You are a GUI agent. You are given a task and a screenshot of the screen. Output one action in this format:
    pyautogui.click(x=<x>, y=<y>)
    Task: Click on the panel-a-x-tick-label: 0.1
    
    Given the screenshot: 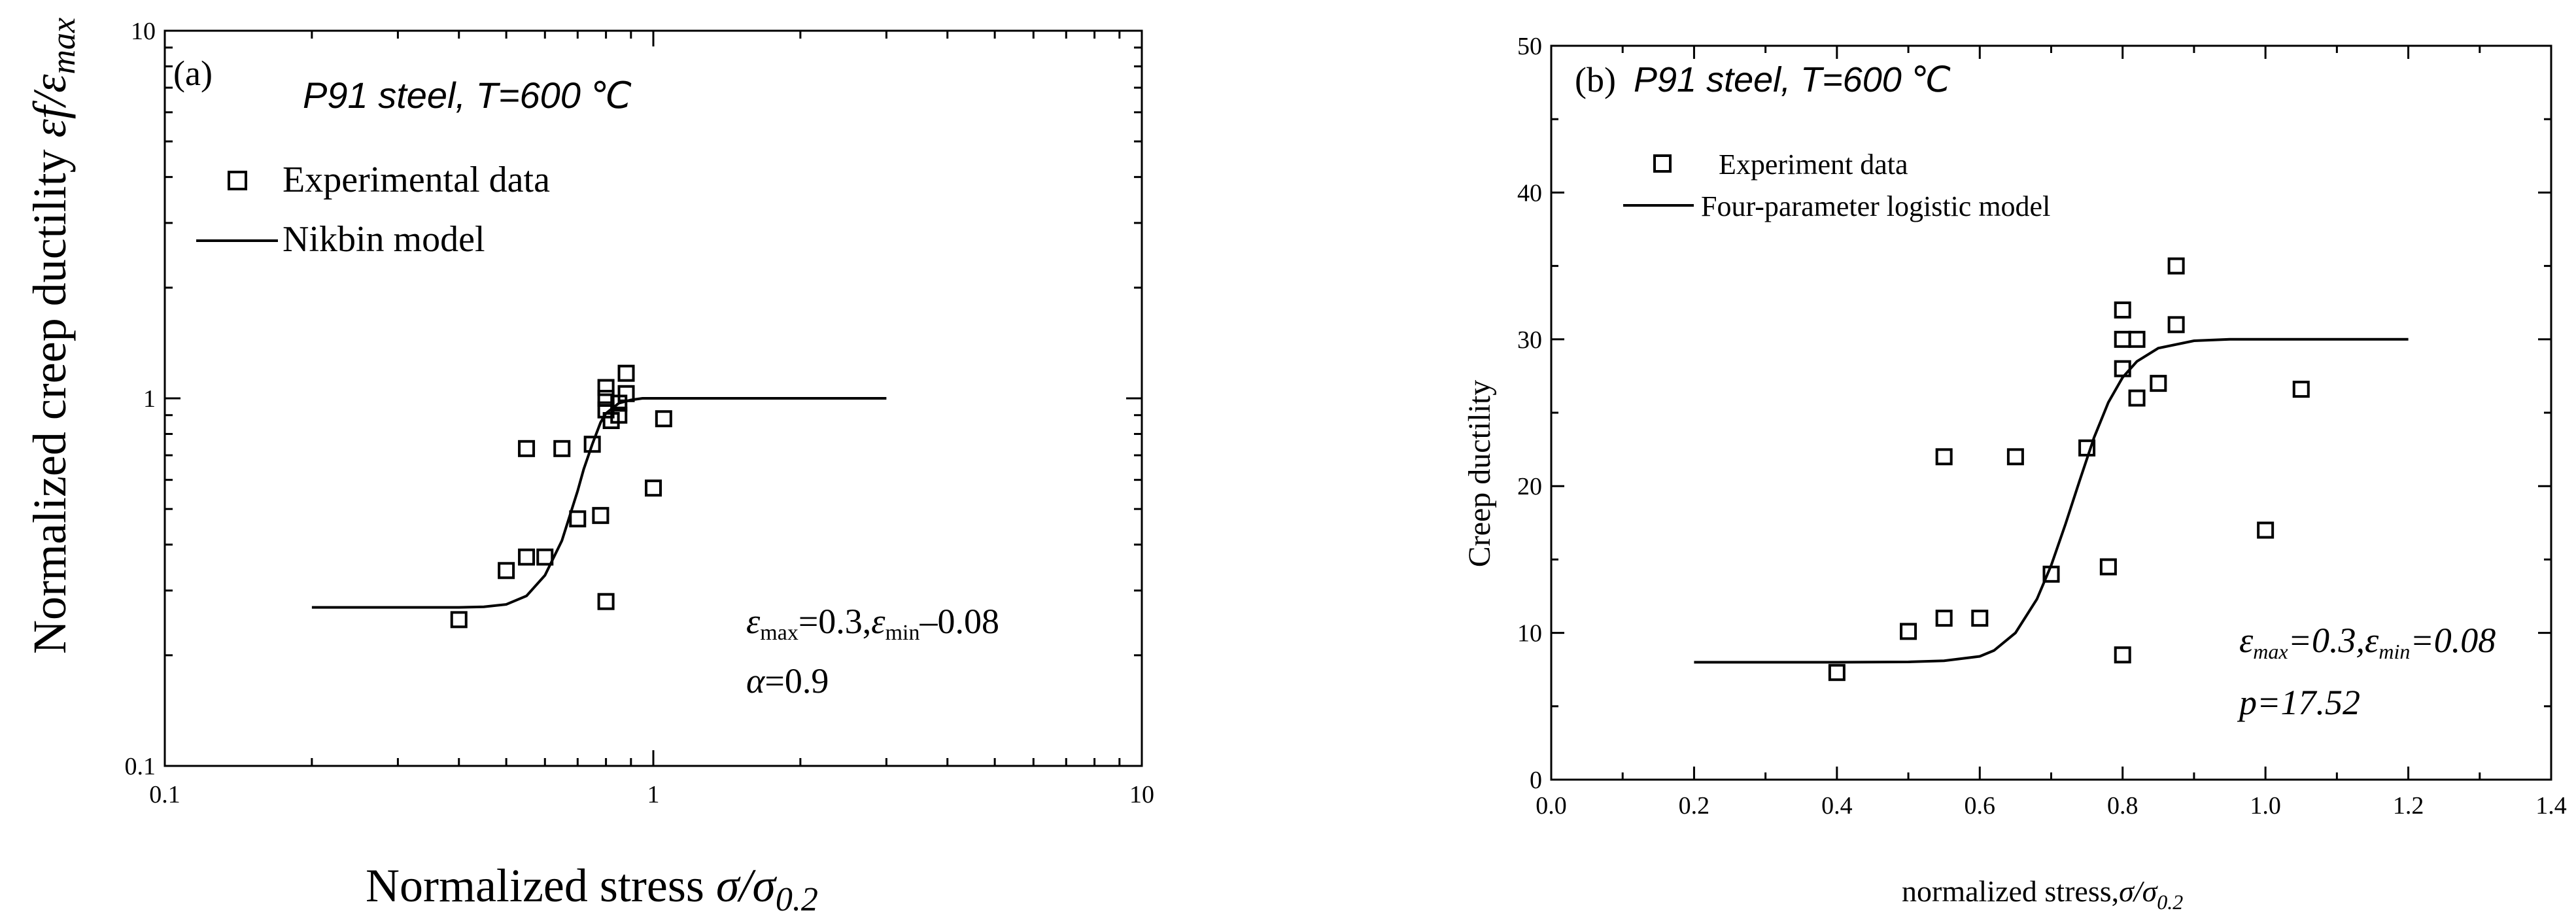 What is the action you would take?
    pyautogui.click(x=165, y=794)
    